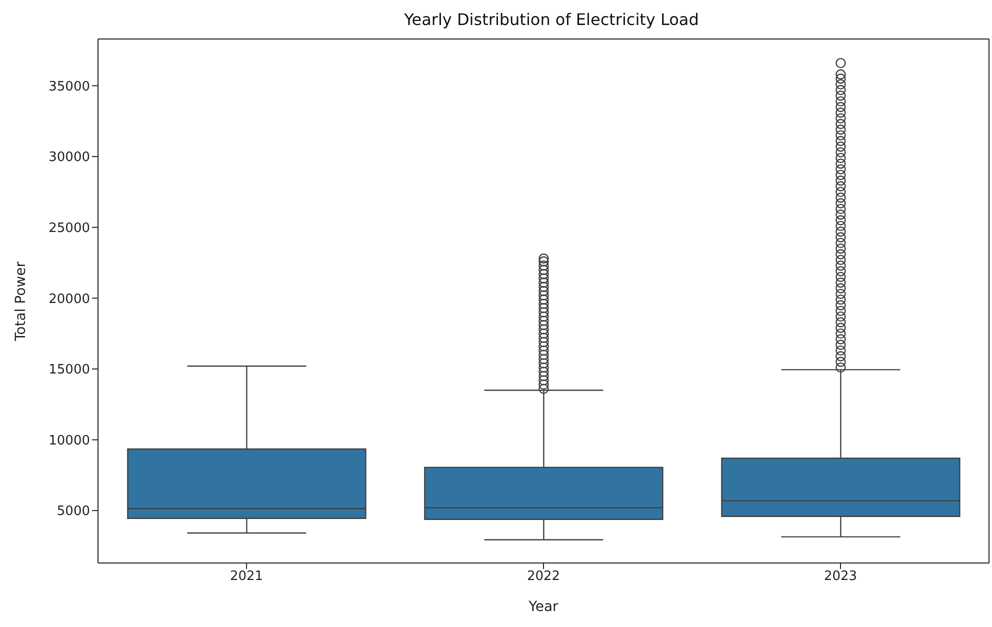  What do you see at coordinates (69, 299) in the screenshot?
I see `y-tick-label: 20000` at bounding box center [69, 299].